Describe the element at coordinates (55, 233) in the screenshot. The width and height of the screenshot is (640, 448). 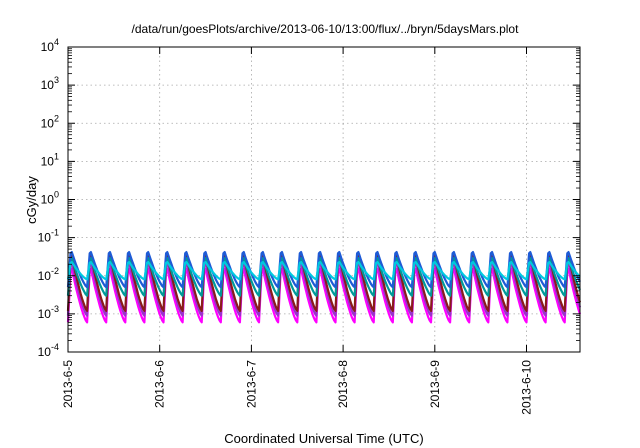
I see `y-tick-exponent: -1` at that location.